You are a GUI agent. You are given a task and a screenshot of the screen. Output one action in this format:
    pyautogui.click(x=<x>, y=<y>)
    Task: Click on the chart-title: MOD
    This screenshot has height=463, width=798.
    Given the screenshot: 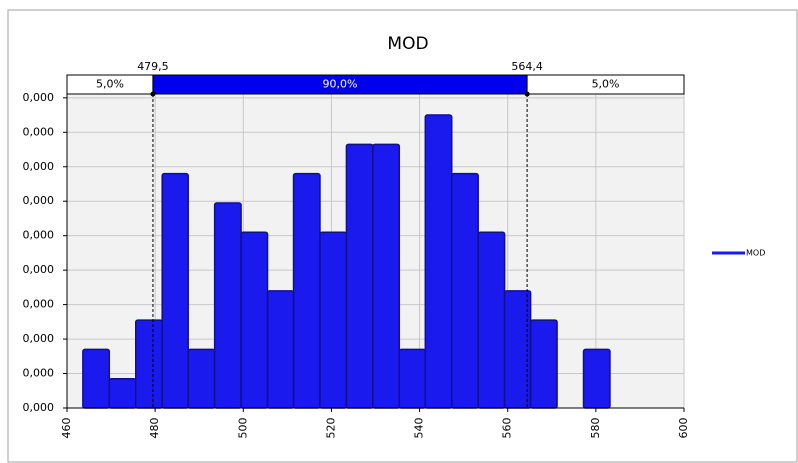 What is the action you would take?
    pyautogui.click(x=407, y=44)
    